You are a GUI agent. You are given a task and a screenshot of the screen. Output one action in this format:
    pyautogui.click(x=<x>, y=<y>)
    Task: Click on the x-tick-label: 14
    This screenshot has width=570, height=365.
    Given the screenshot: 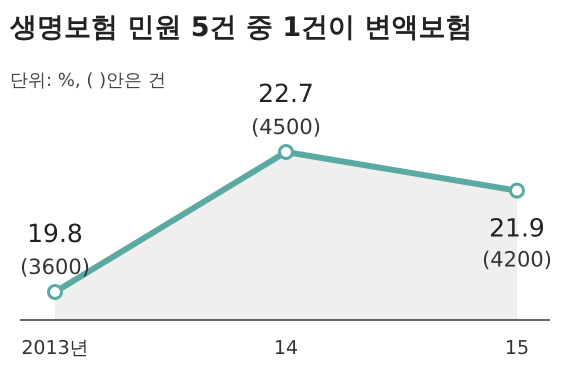 What is the action you would take?
    pyautogui.click(x=286, y=348)
    